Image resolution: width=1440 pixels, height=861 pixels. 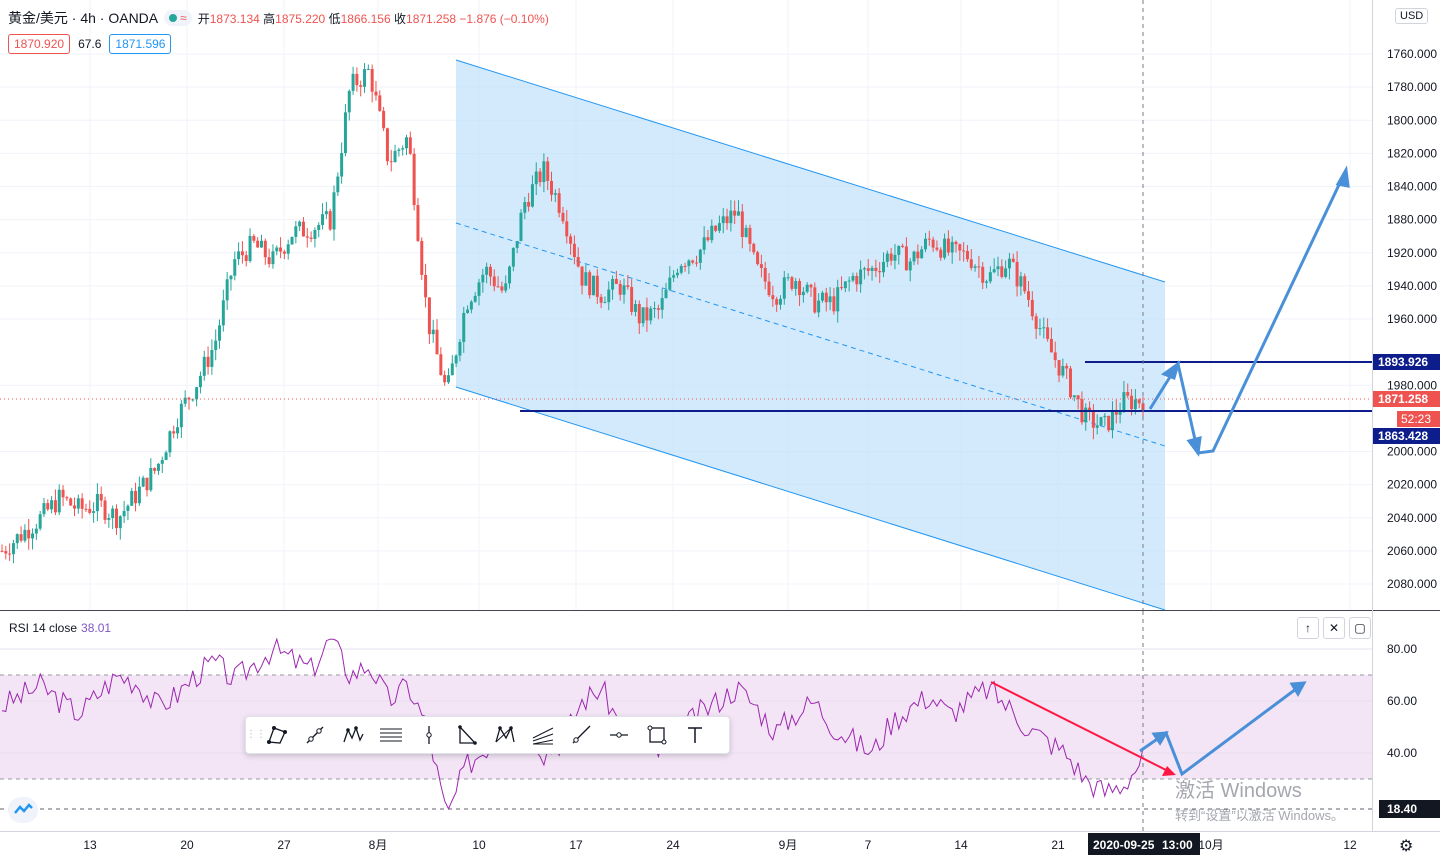 I want to click on buy-button: 1871.596, so click(x=140, y=44).